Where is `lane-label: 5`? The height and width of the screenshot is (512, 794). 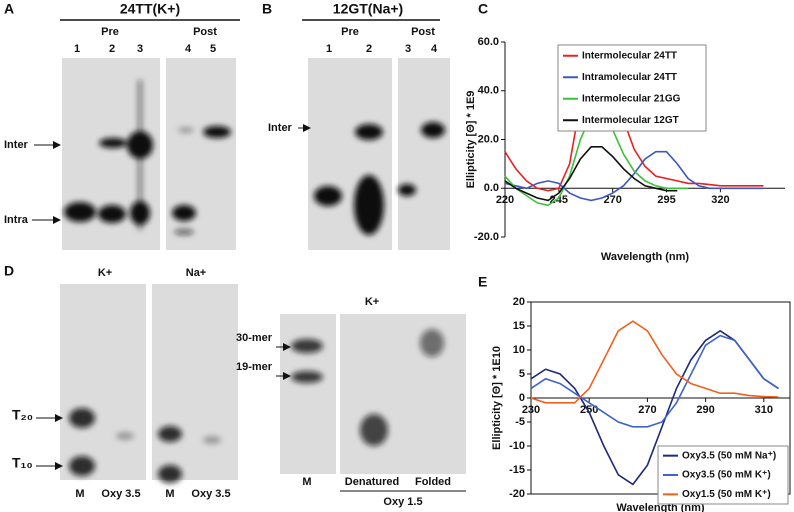 lane-label: 5 is located at coordinates (213, 49).